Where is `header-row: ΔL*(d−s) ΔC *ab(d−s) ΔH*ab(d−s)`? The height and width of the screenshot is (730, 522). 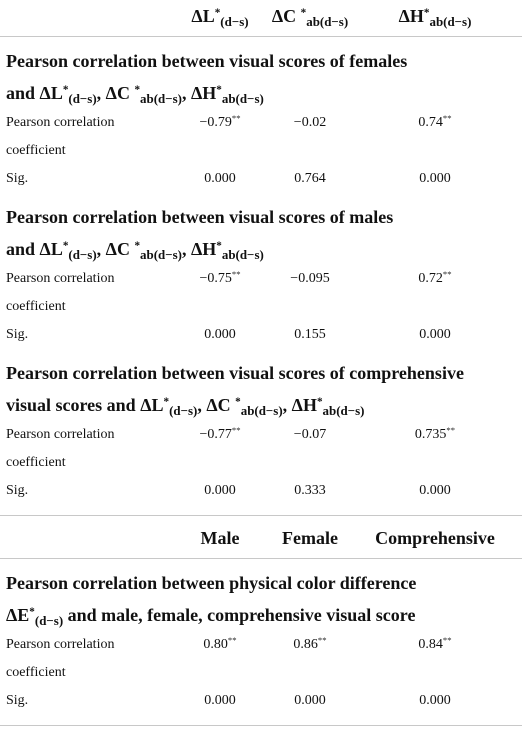
header-row: ΔL*(d−s) ΔC *ab(d−s) ΔH*ab(d−s) is located at coordinates (261, 18).